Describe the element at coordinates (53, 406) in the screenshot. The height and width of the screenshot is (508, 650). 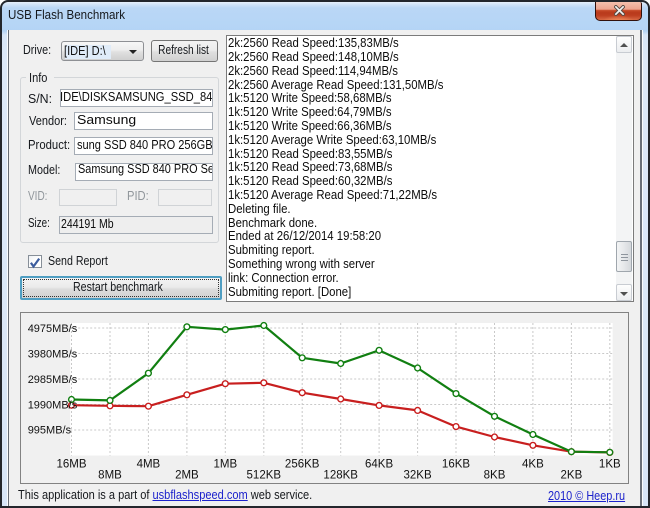
I see `svg-text: 1990MB/s` at that location.